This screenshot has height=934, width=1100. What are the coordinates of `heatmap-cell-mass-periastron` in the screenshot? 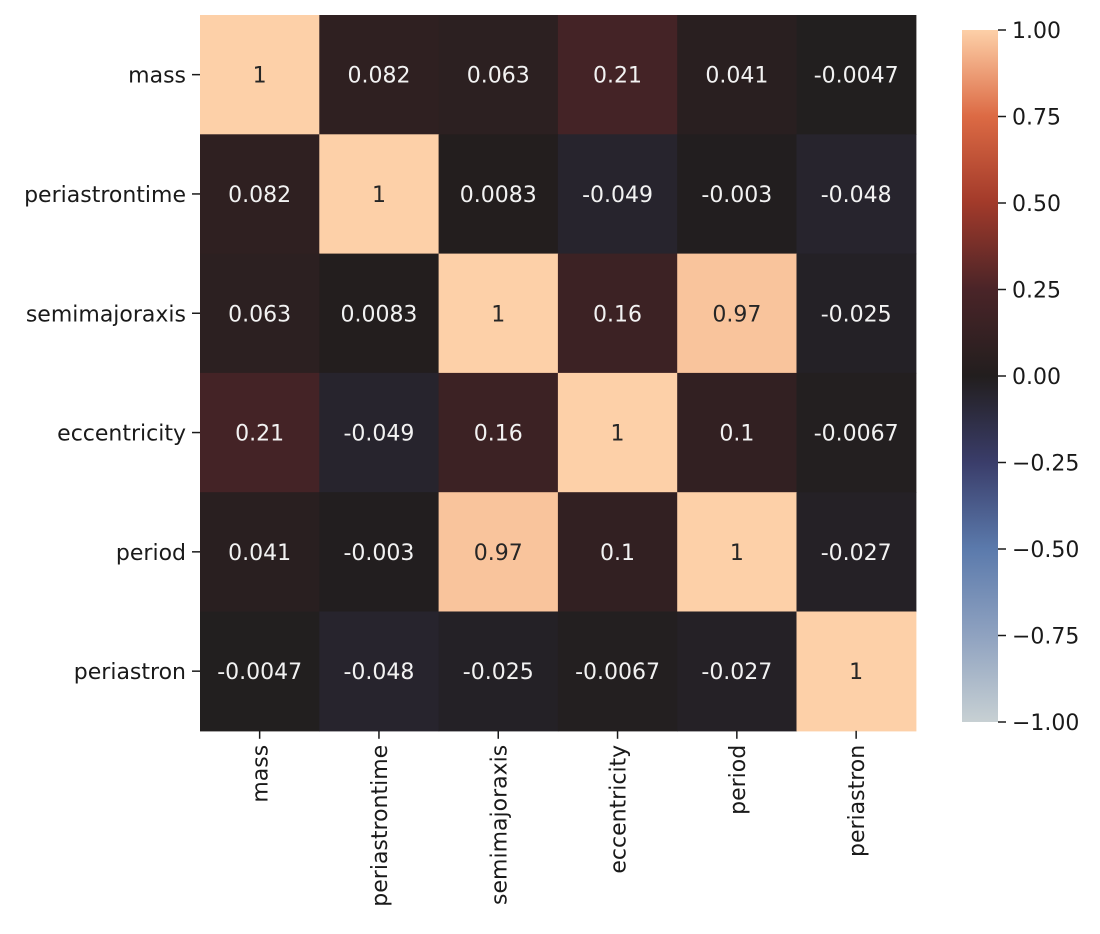 It's located at (856, 75).